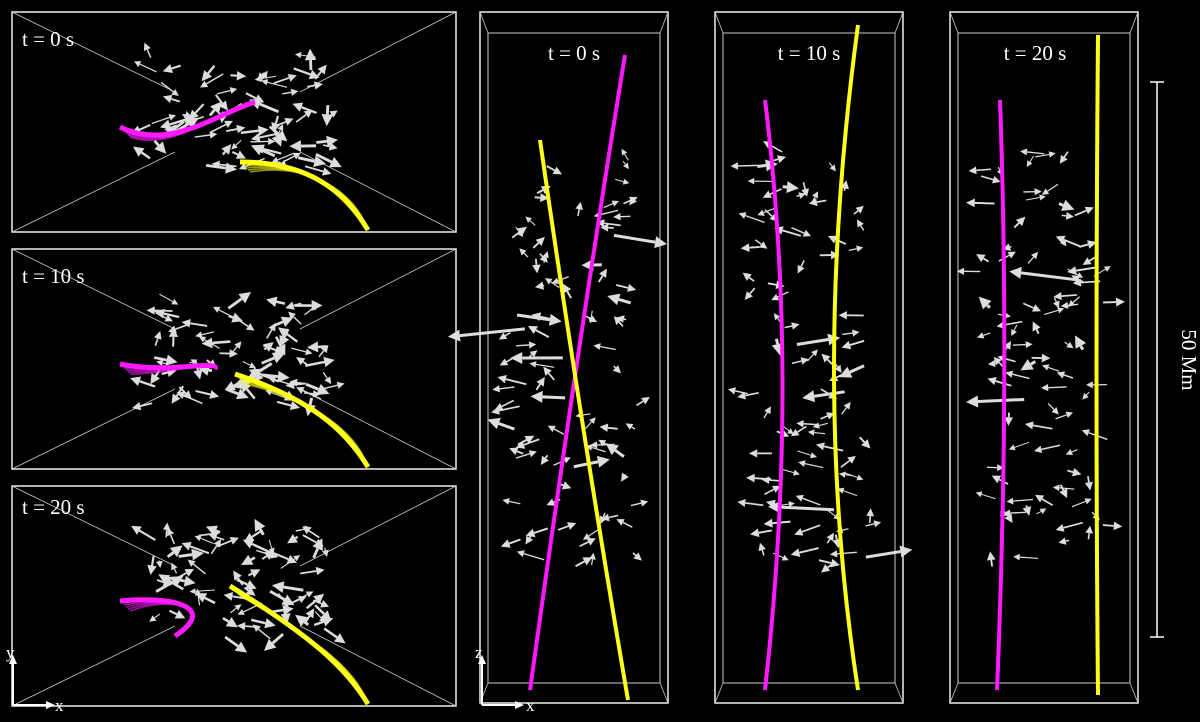  Describe the element at coordinates (306, 425) in the screenshot. I see `field-line-yellow` at that location.